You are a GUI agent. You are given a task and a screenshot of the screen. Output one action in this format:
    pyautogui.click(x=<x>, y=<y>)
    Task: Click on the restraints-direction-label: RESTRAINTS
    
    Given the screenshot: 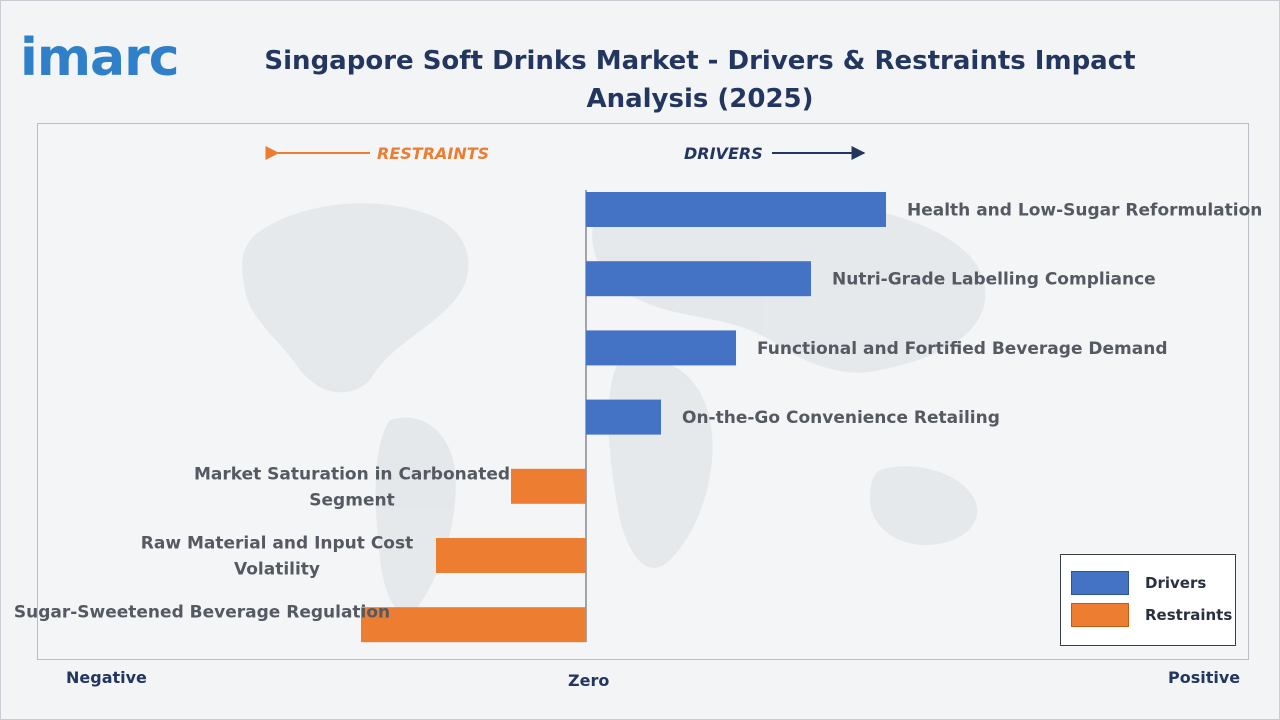 What is the action you would take?
    pyautogui.click(x=433, y=153)
    